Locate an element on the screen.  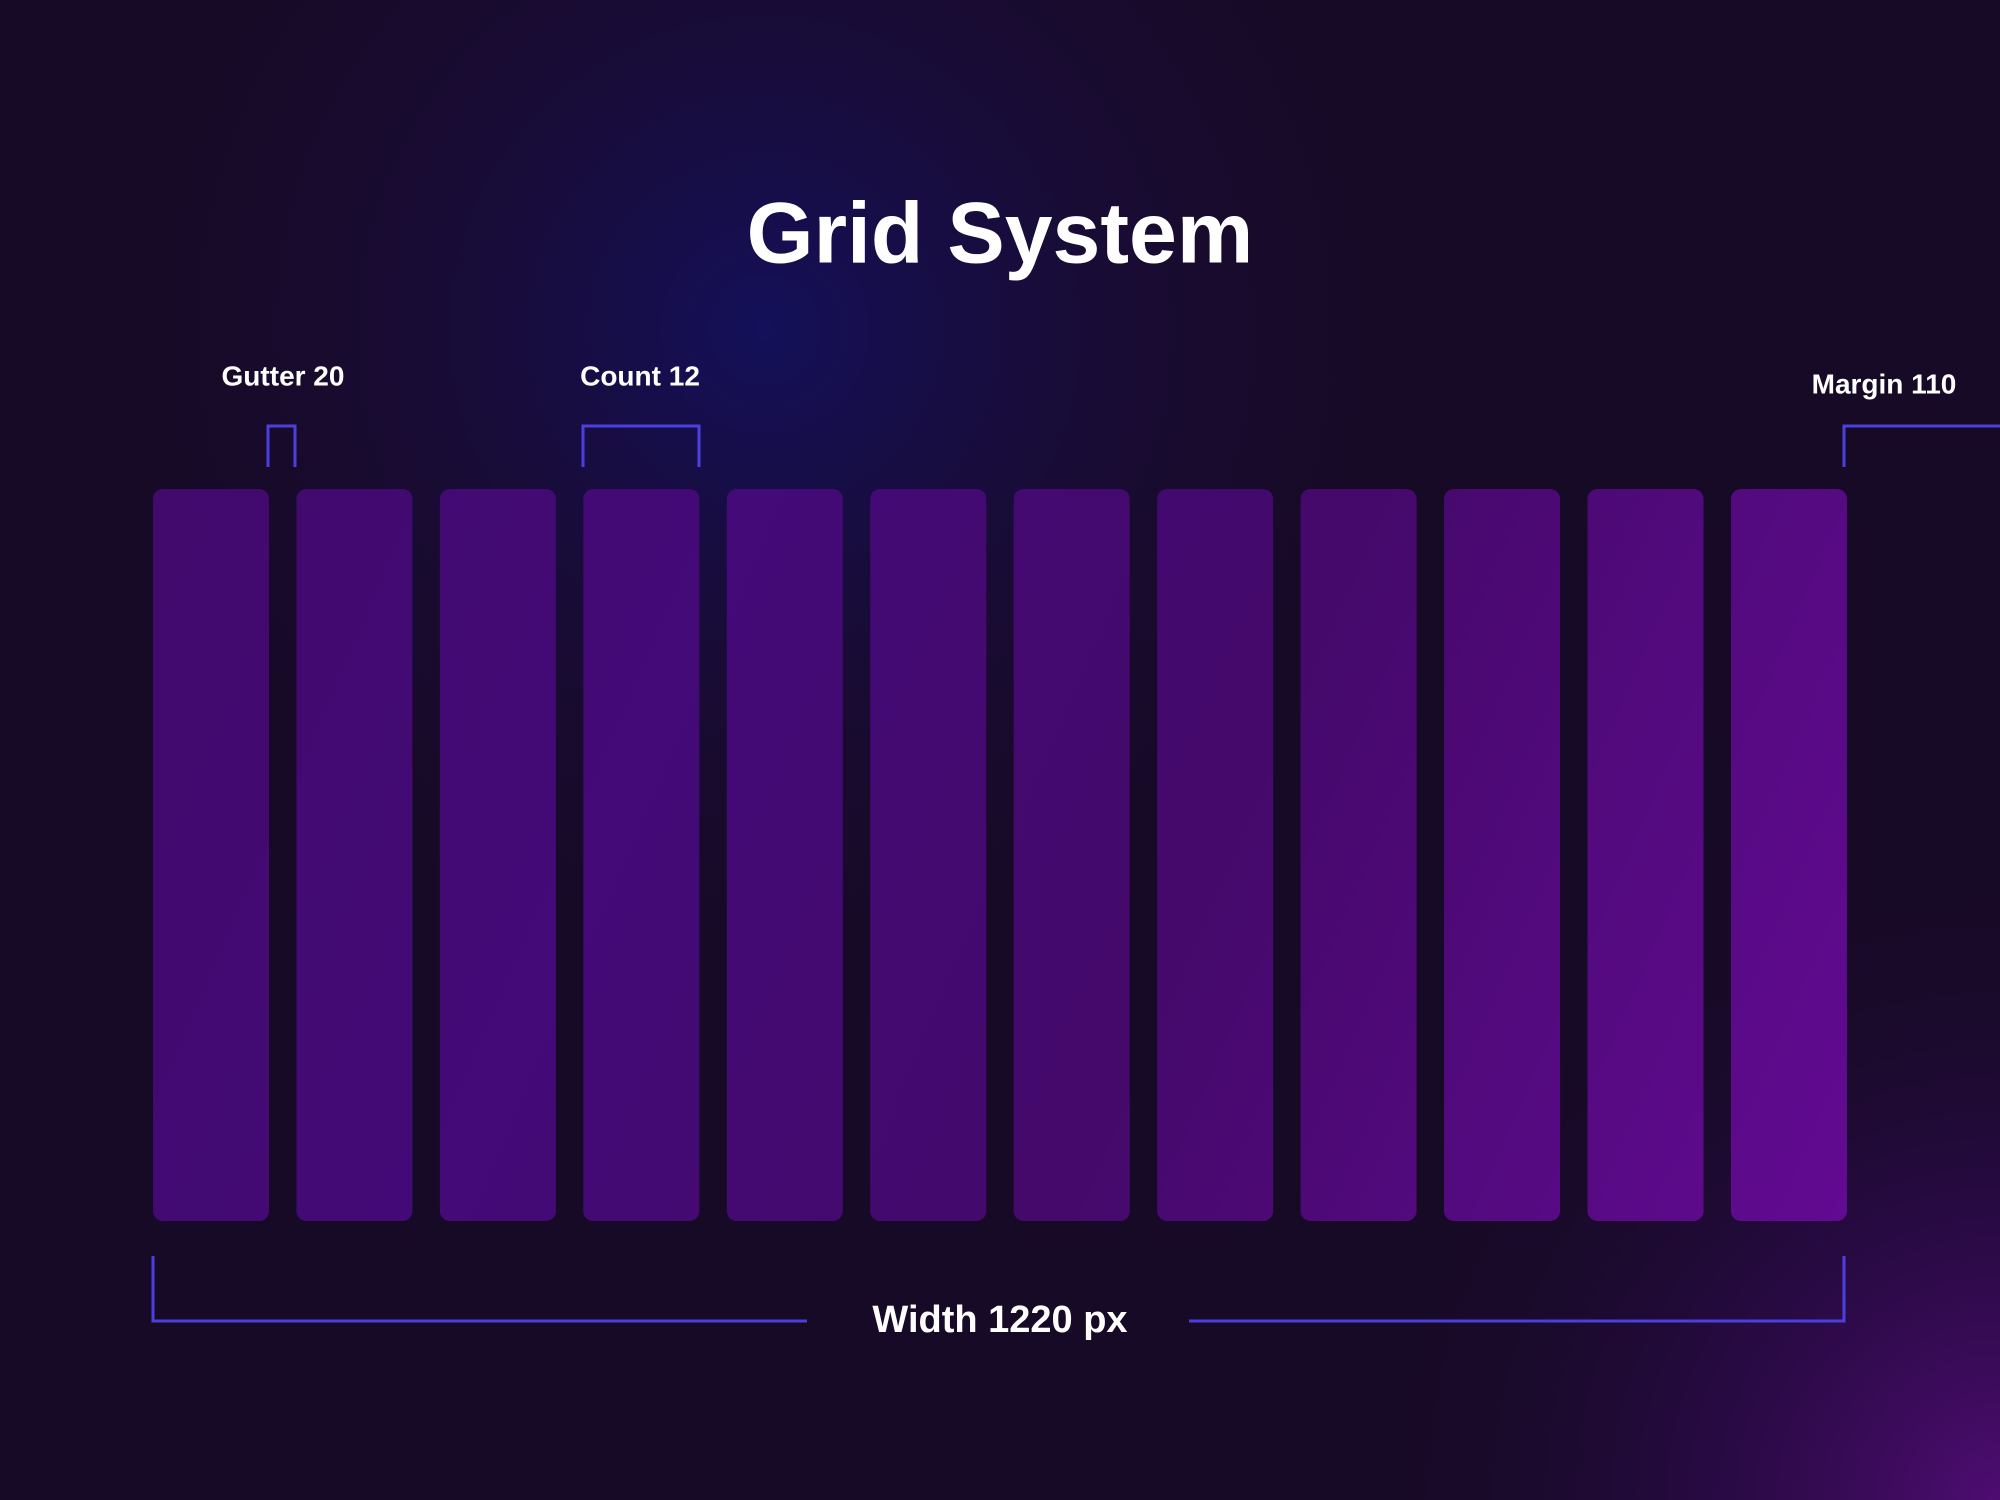
count-label: Count 12 is located at coordinates (640, 375).